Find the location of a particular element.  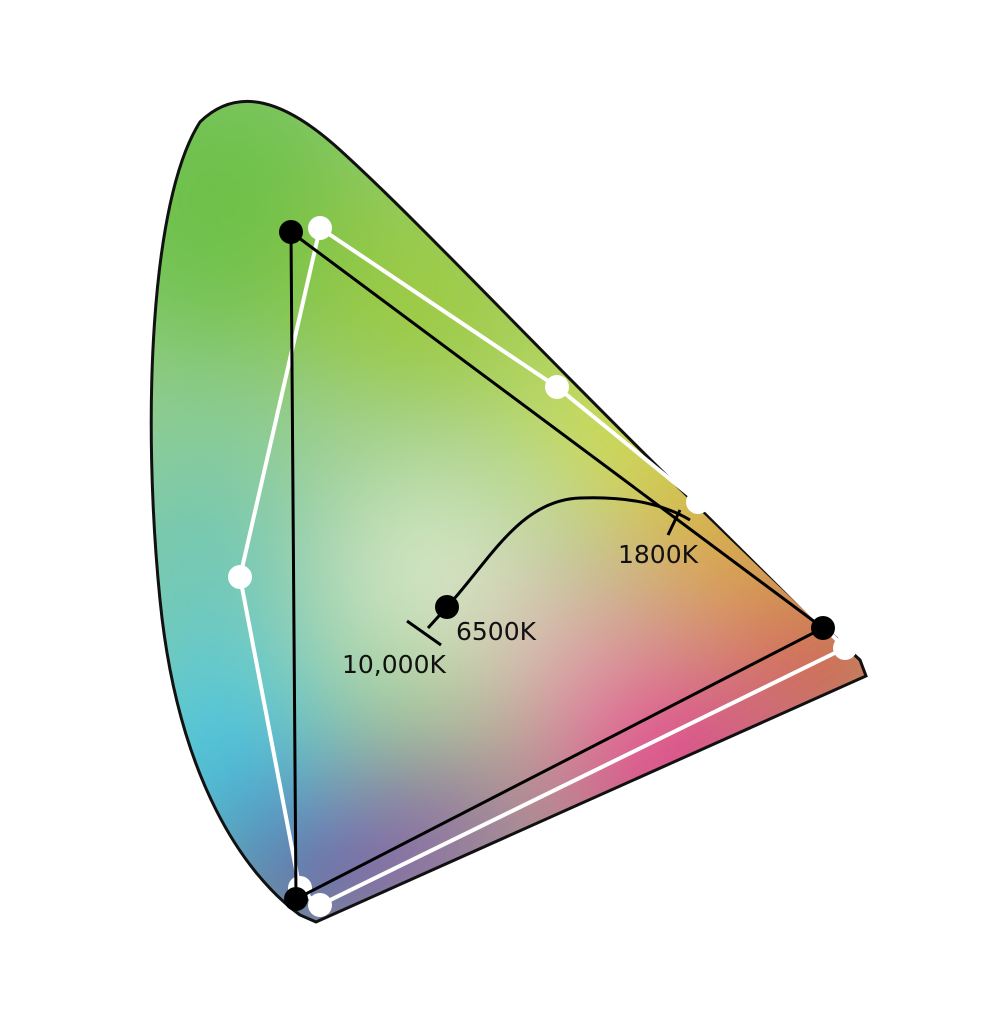

white-point-orange is located at coordinates (698, 502).